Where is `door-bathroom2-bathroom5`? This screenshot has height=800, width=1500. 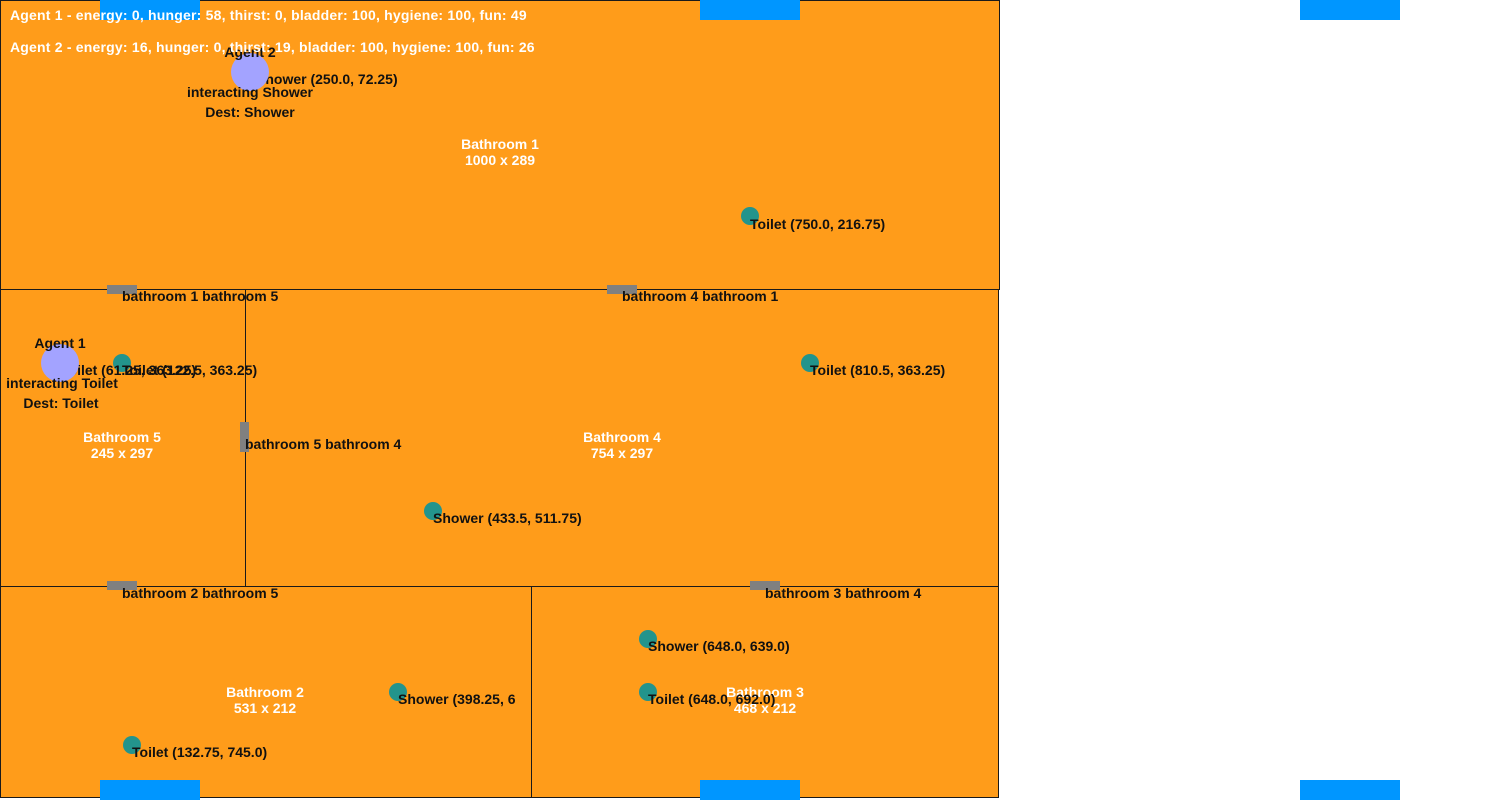
door-bathroom2-bathroom5 is located at coordinates (122, 585).